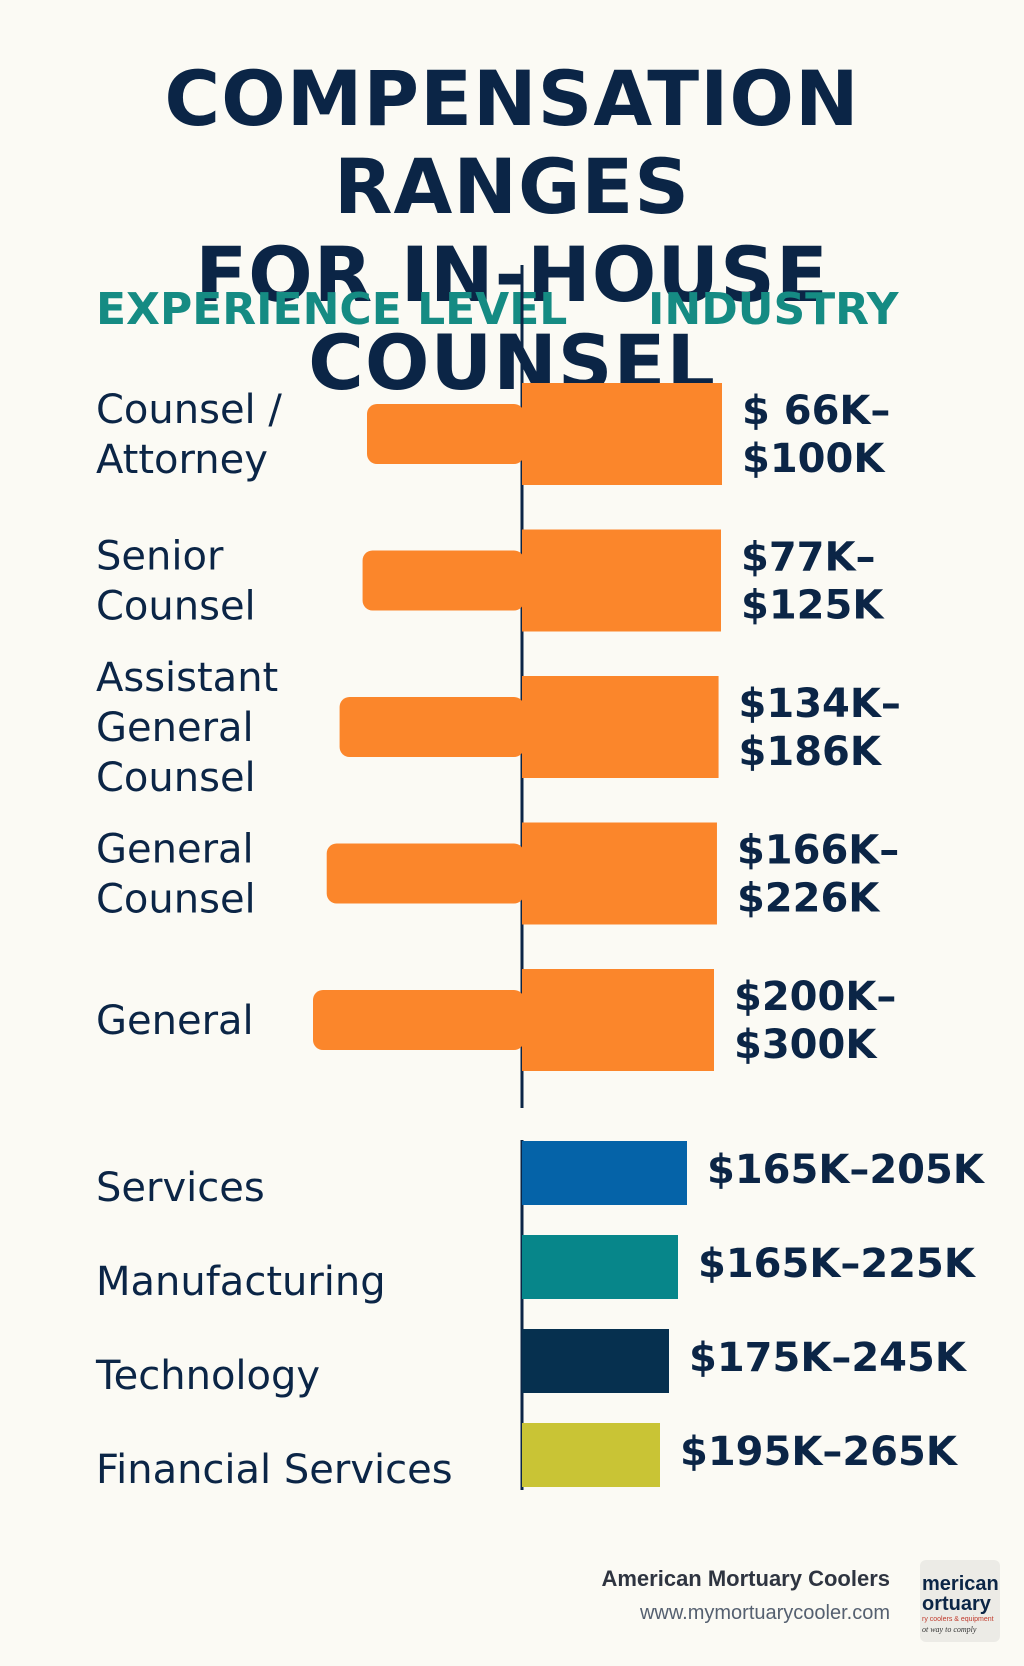 This screenshot has height=1666, width=1024. What do you see at coordinates (180, 1188) in the screenshot?
I see `industry-label-1: Services` at bounding box center [180, 1188].